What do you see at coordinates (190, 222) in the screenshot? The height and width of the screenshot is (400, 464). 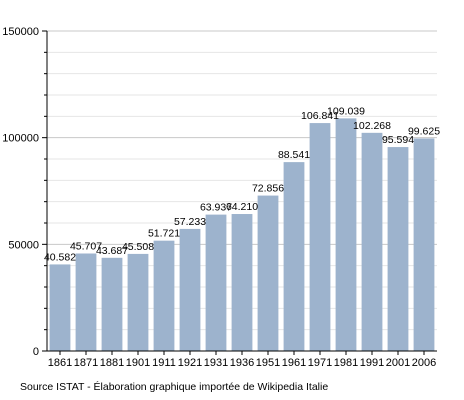 I see `value-label-1921: 57.233` at bounding box center [190, 222].